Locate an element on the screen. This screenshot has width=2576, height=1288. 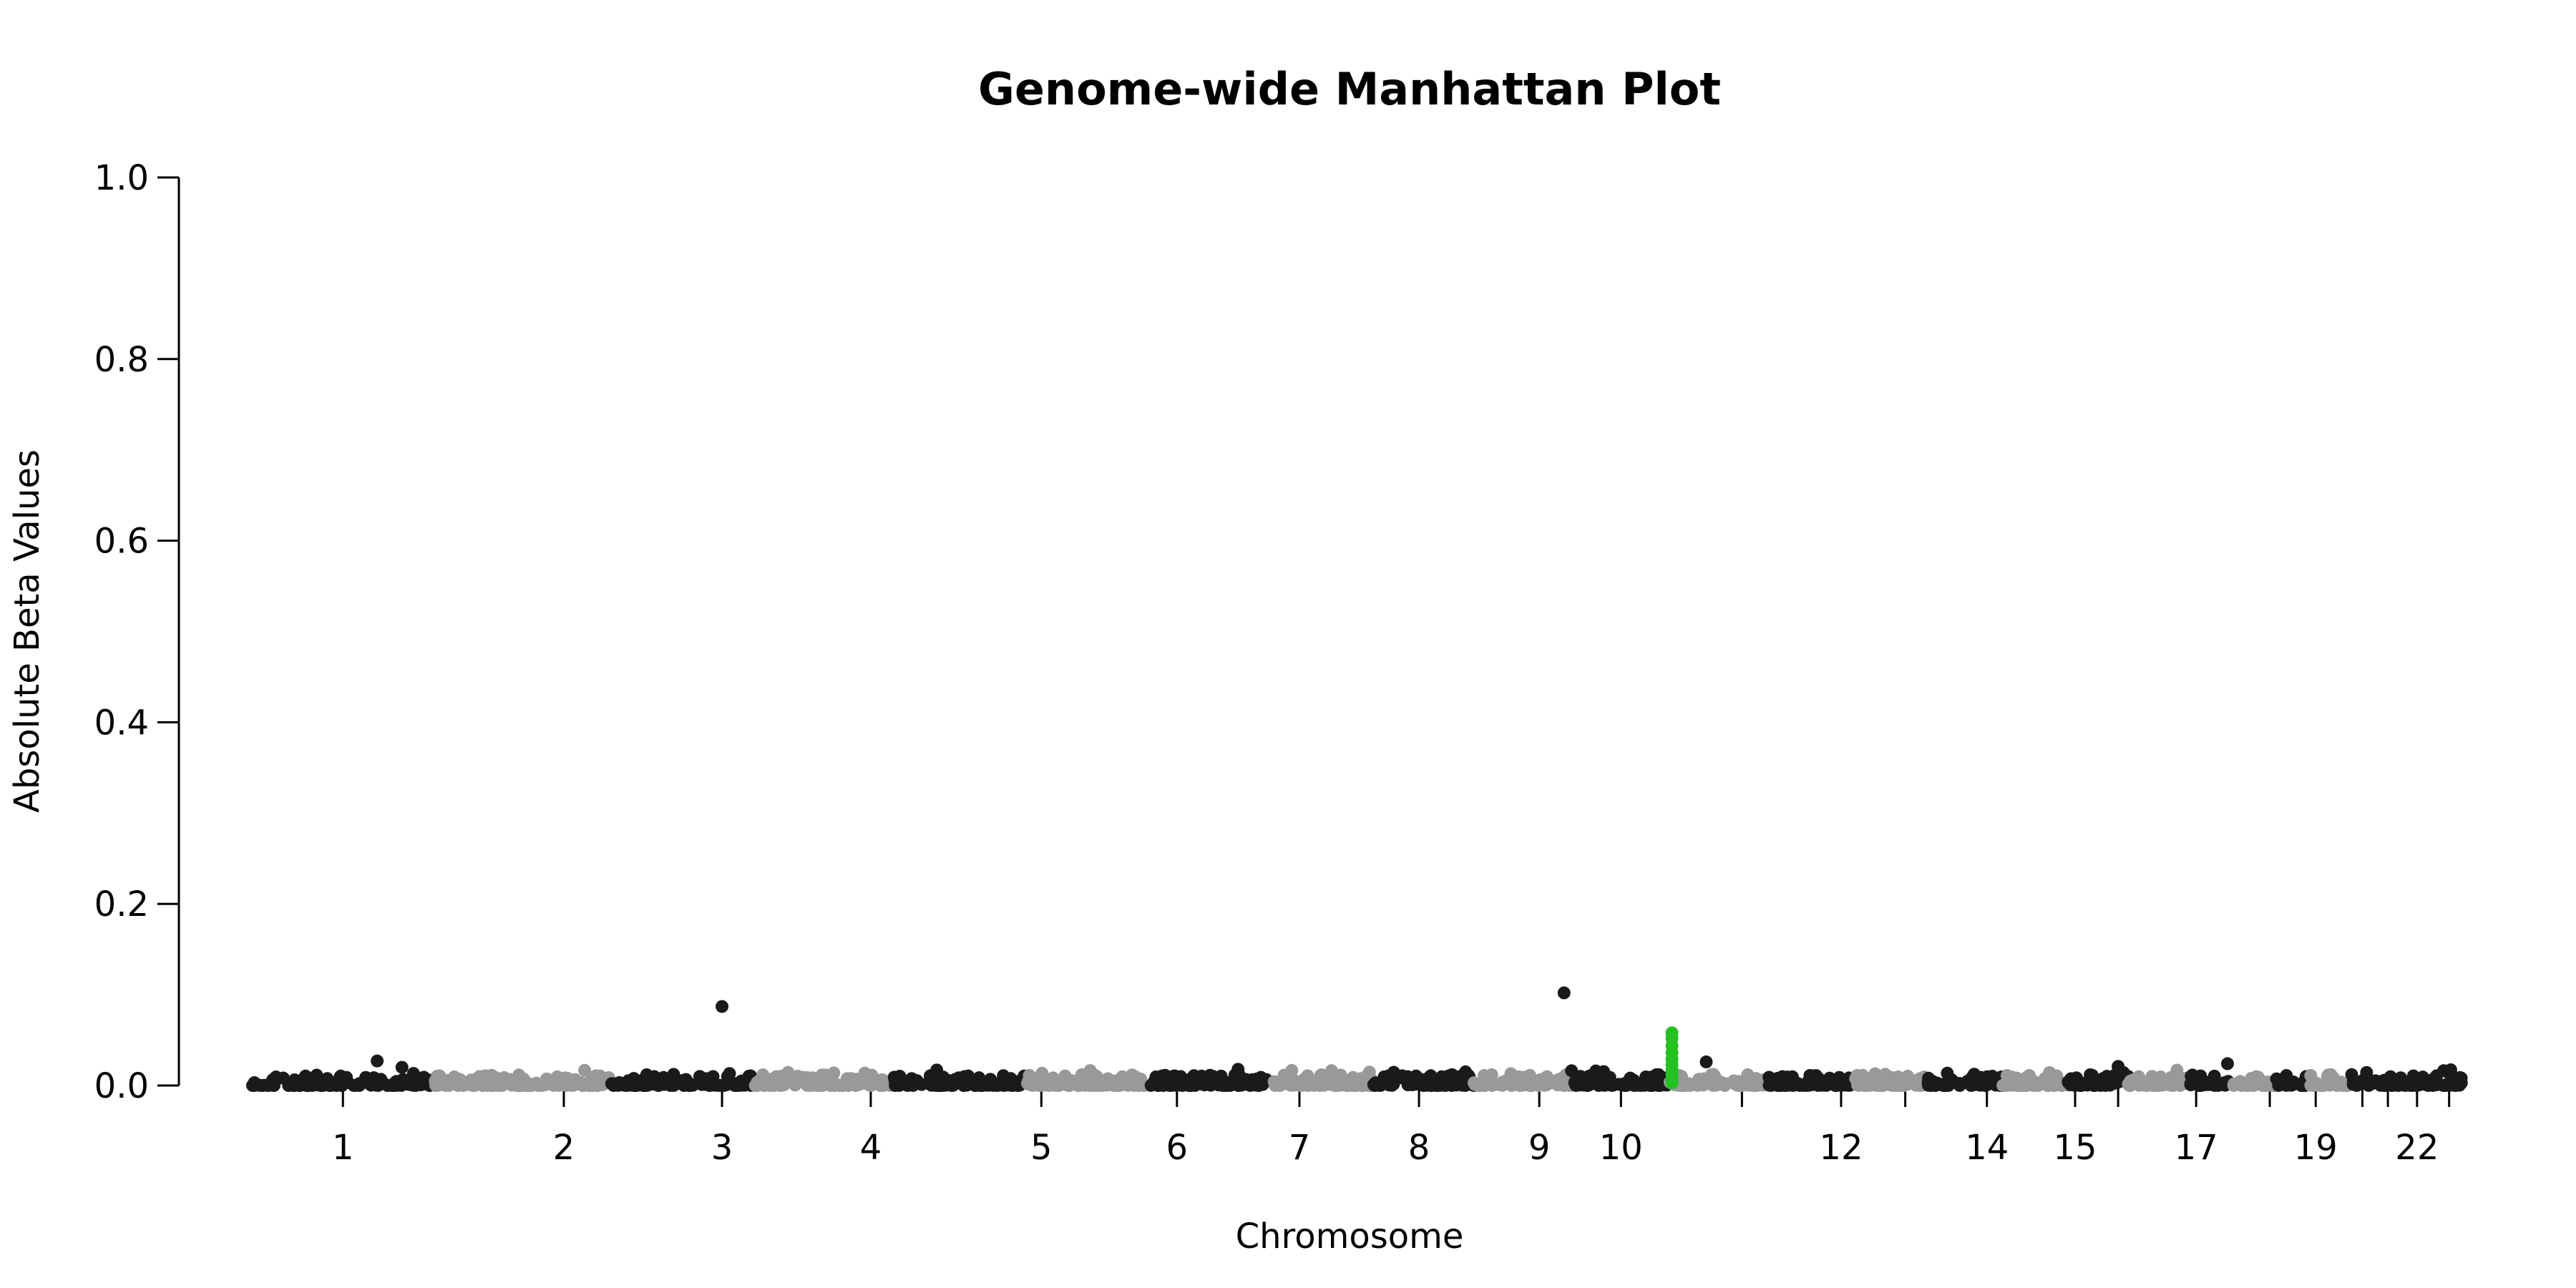
y-axis: 0.0 0.2 0.4 0.6 0.8 1.0 is located at coordinates (137, 632).